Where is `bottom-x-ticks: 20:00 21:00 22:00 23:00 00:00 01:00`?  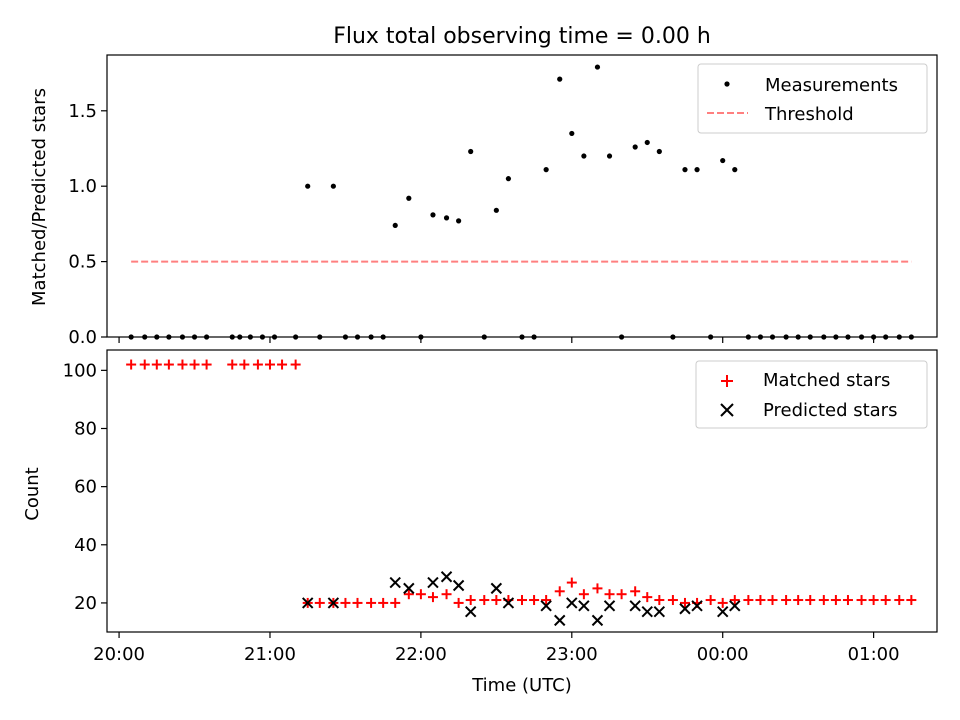 bottom-x-ticks: 20:00 21:00 22:00 23:00 00:00 01:00 is located at coordinates (496, 648).